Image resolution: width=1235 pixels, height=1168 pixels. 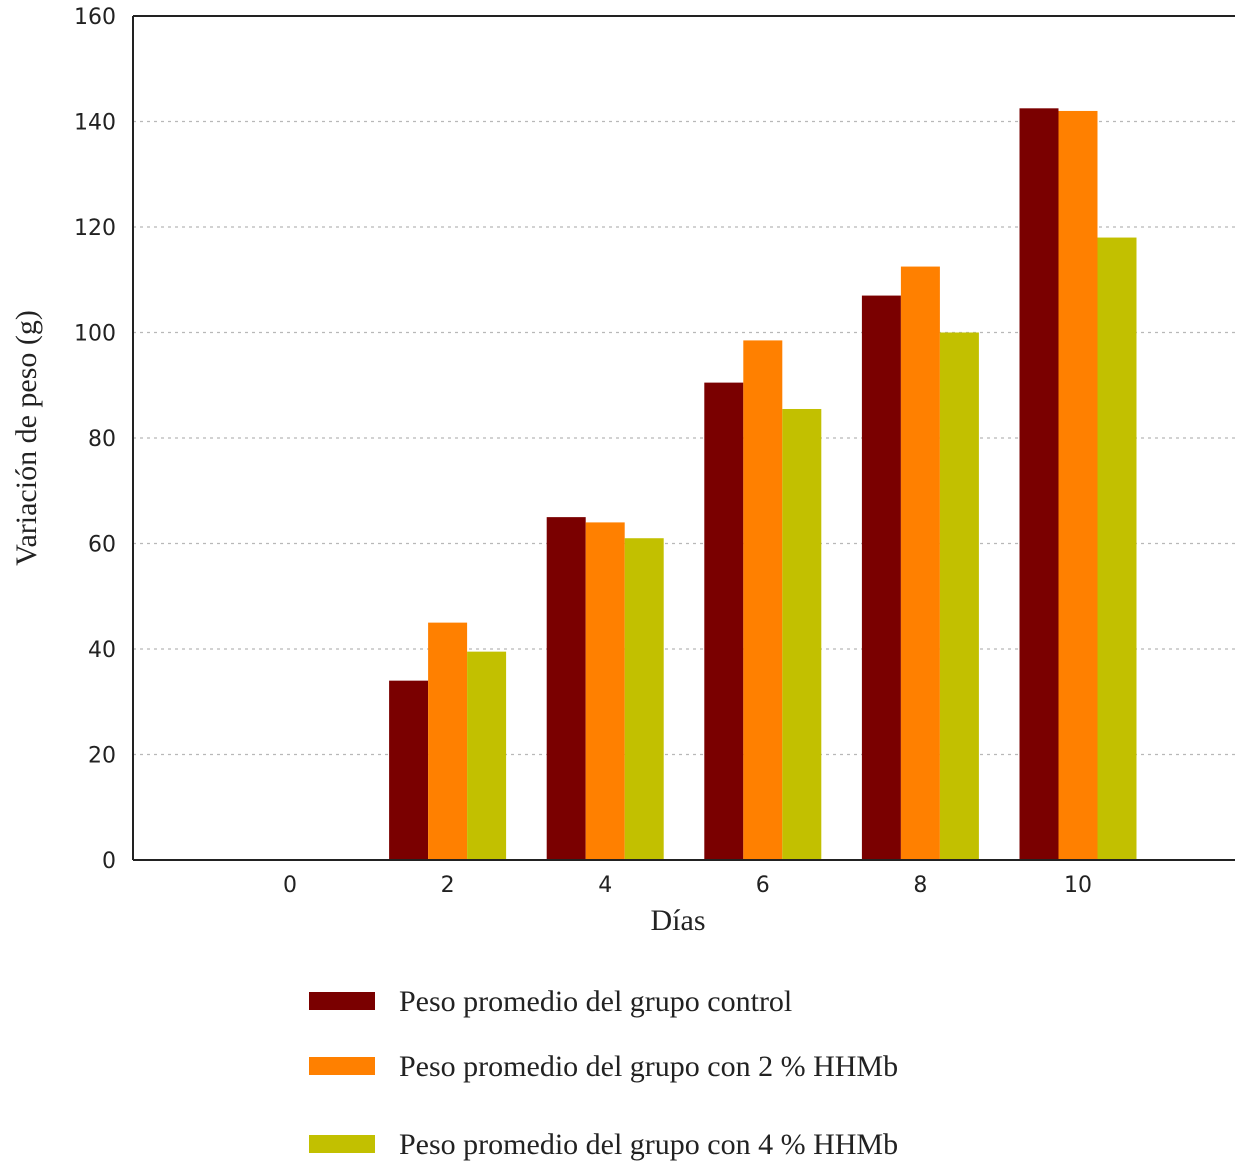 What do you see at coordinates (678, 920) in the screenshot?
I see `x-axis-title: Días` at bounding box center [678, 920].